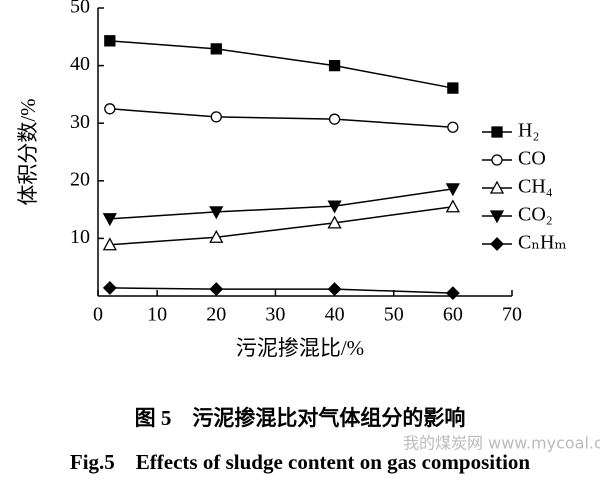  Describe the element at coordinates (535, 215) in the screenshot. I see `legend-label: CO₂` at that location.